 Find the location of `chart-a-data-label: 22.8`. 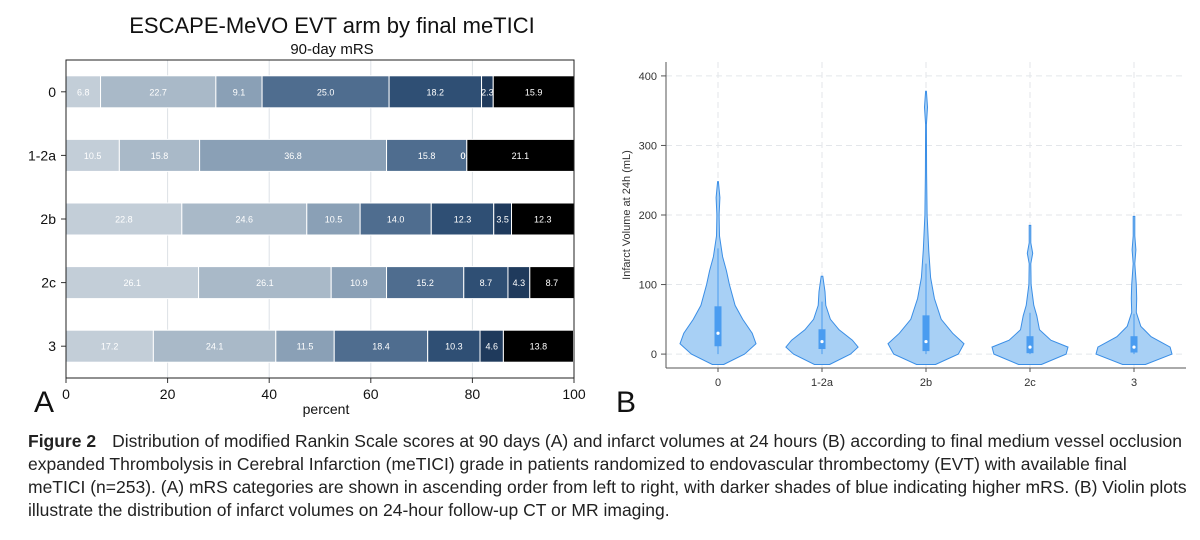

chart-a-data-label: 22.8 is located at coordinates (124, 220).